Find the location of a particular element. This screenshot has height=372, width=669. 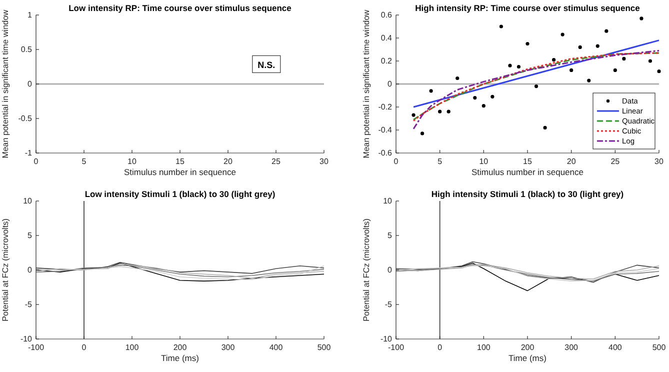

y-tick-label: 0.4 is located at coordinates (386, 38).